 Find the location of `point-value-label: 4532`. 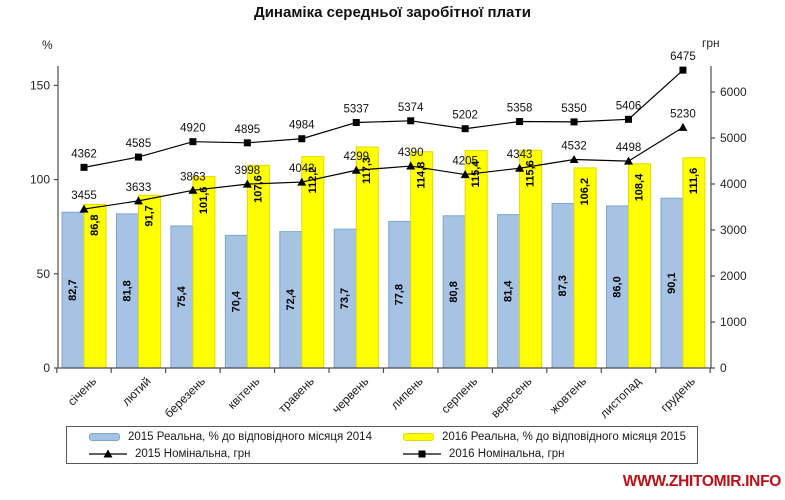

point-value-label: 4532 is located at coordinates (574, 147).